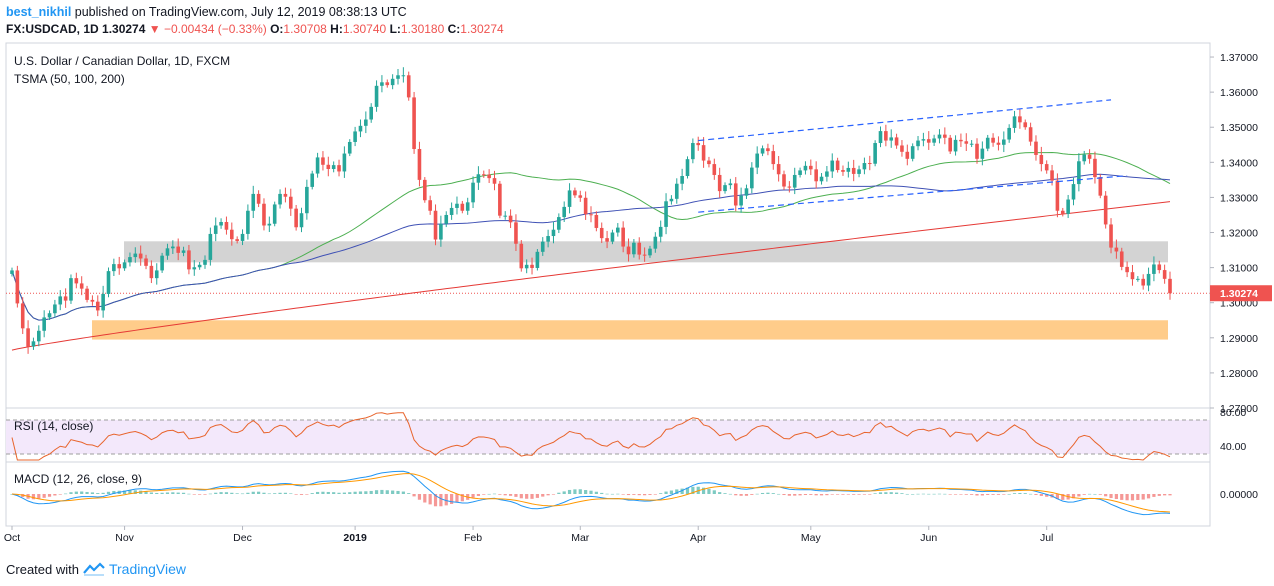 The width and height of the screenshot is (1274, 586). What do you see at coordinates (147, 569) in the screenshot?
I see `tradingview-brand: TradingView` at bounding box center [147, 569].